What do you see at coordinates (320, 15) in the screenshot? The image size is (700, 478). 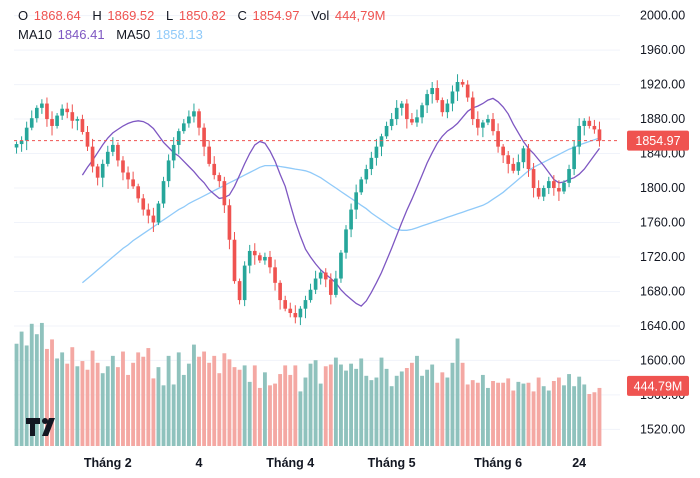 I see `volume-label: Vol` at bounding box center [320, 15].